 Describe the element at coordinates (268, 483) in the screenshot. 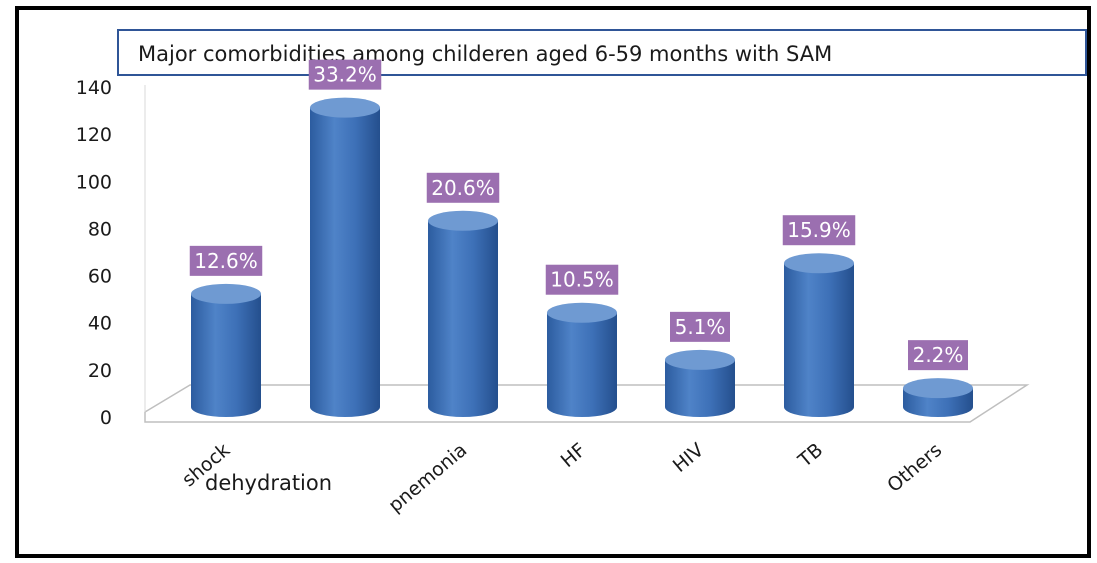

I see `x-tick-label: dehydration` at that location.